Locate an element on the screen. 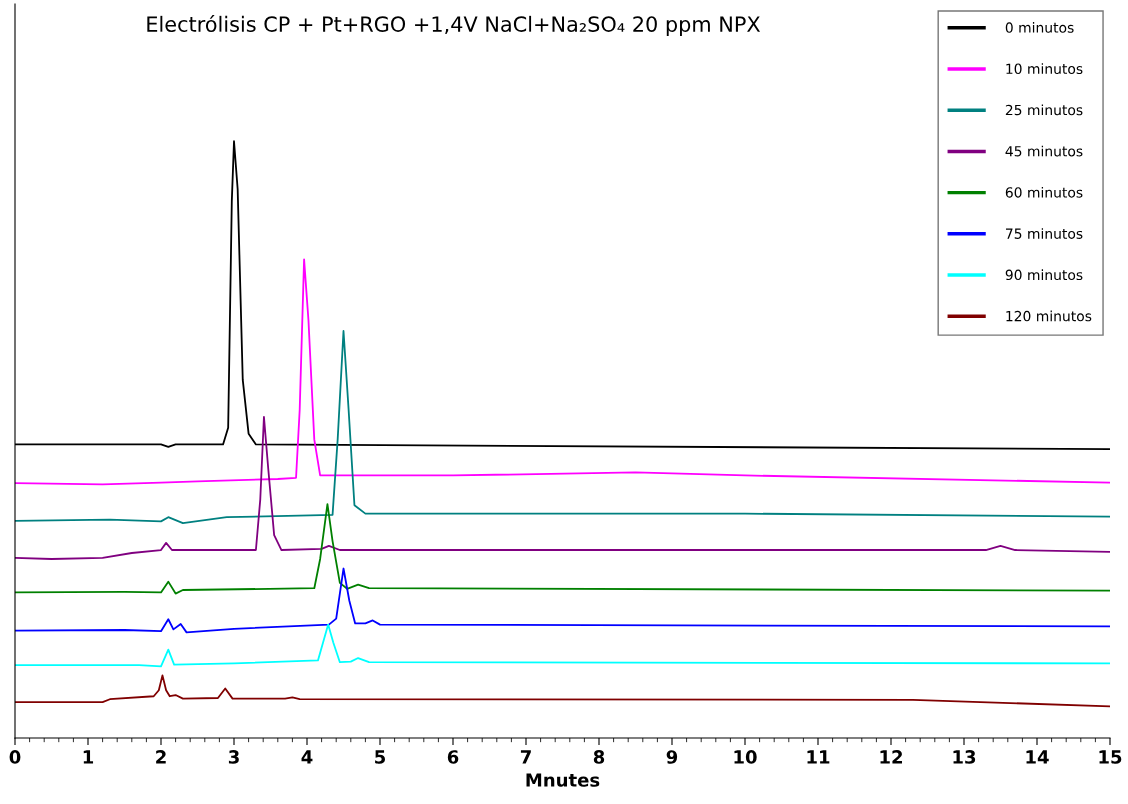 Image resolution: width=1128 pixels, height=804 pixels. x-tick-label: 11 is located at coordinates (818, 757).